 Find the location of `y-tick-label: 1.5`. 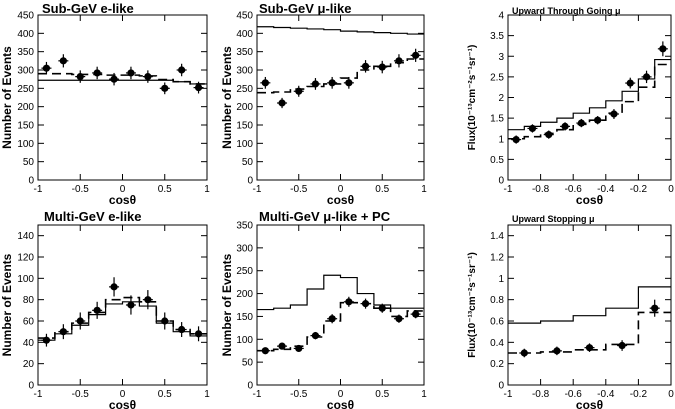

y-tick-label: 1.5 is located at coordinates (497, 119).